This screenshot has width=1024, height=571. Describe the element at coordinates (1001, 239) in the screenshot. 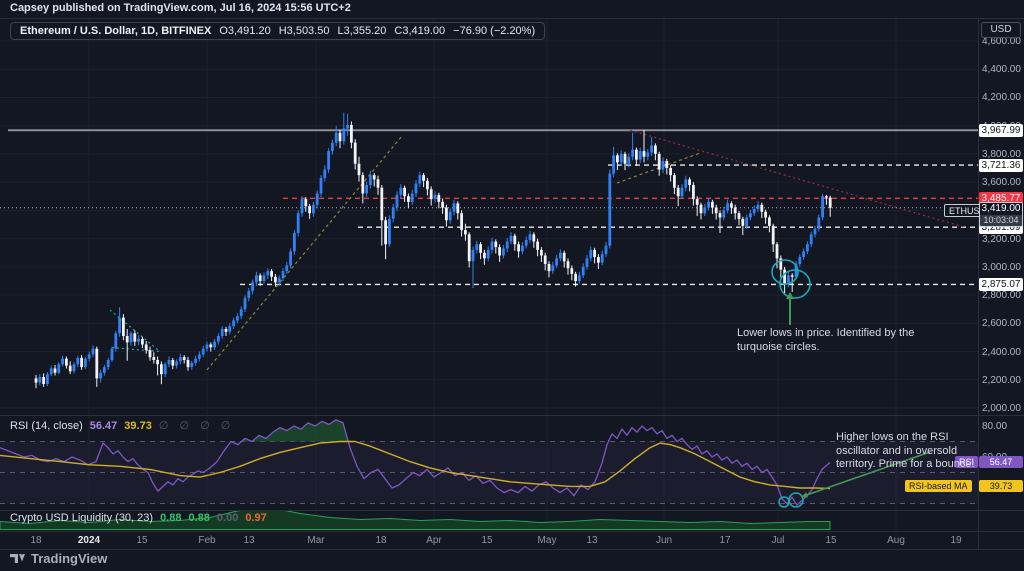

I see `price-tick-label: 3,200.00` at that location.